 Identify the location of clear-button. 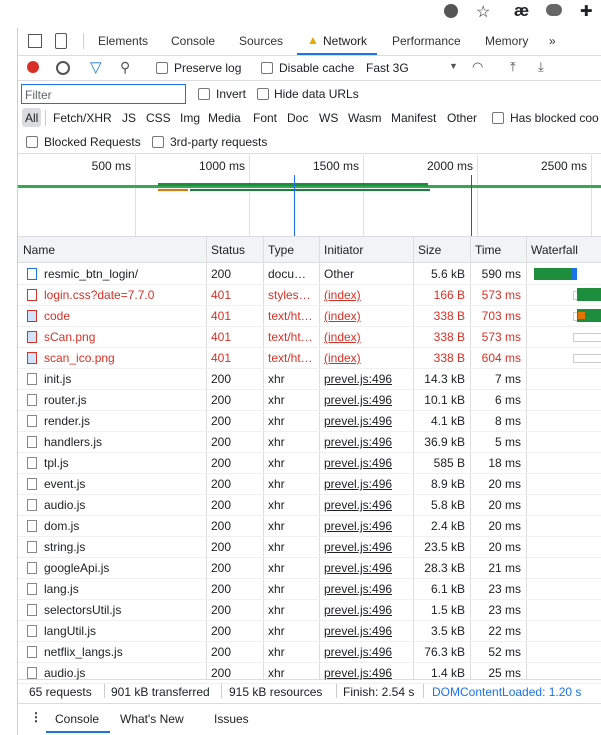
(63, 68).